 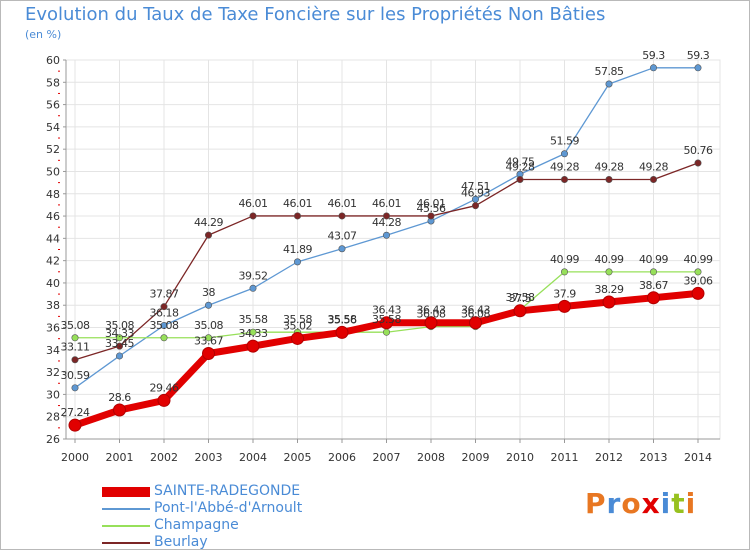 I want to click on y-tick-label: 48, so click(x=53, y=194).